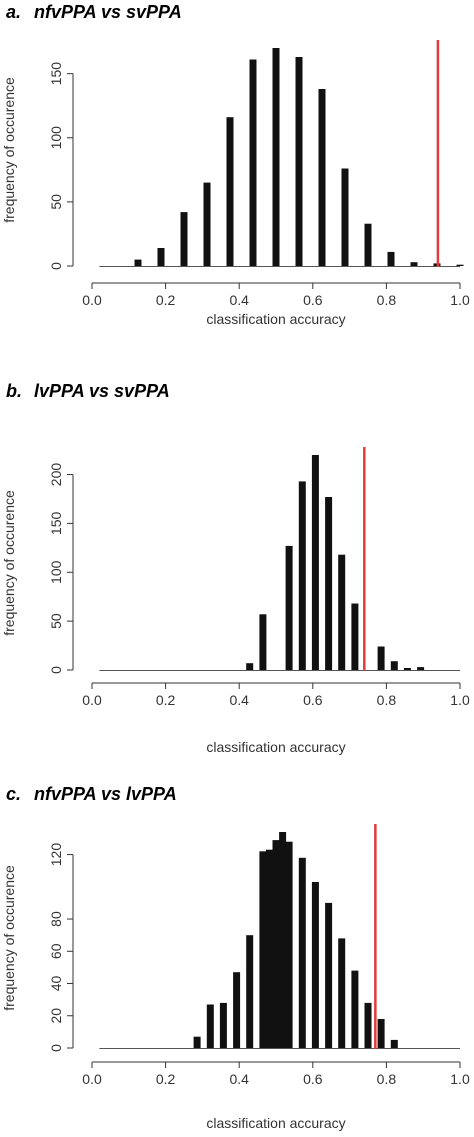 The height and width of the screenshot is (1137, 474). What do you see at coordinates (313, 300) in the screenshot?
I see `panel-a-x-tick-label: 0.6` at bounding box center [313, 300].